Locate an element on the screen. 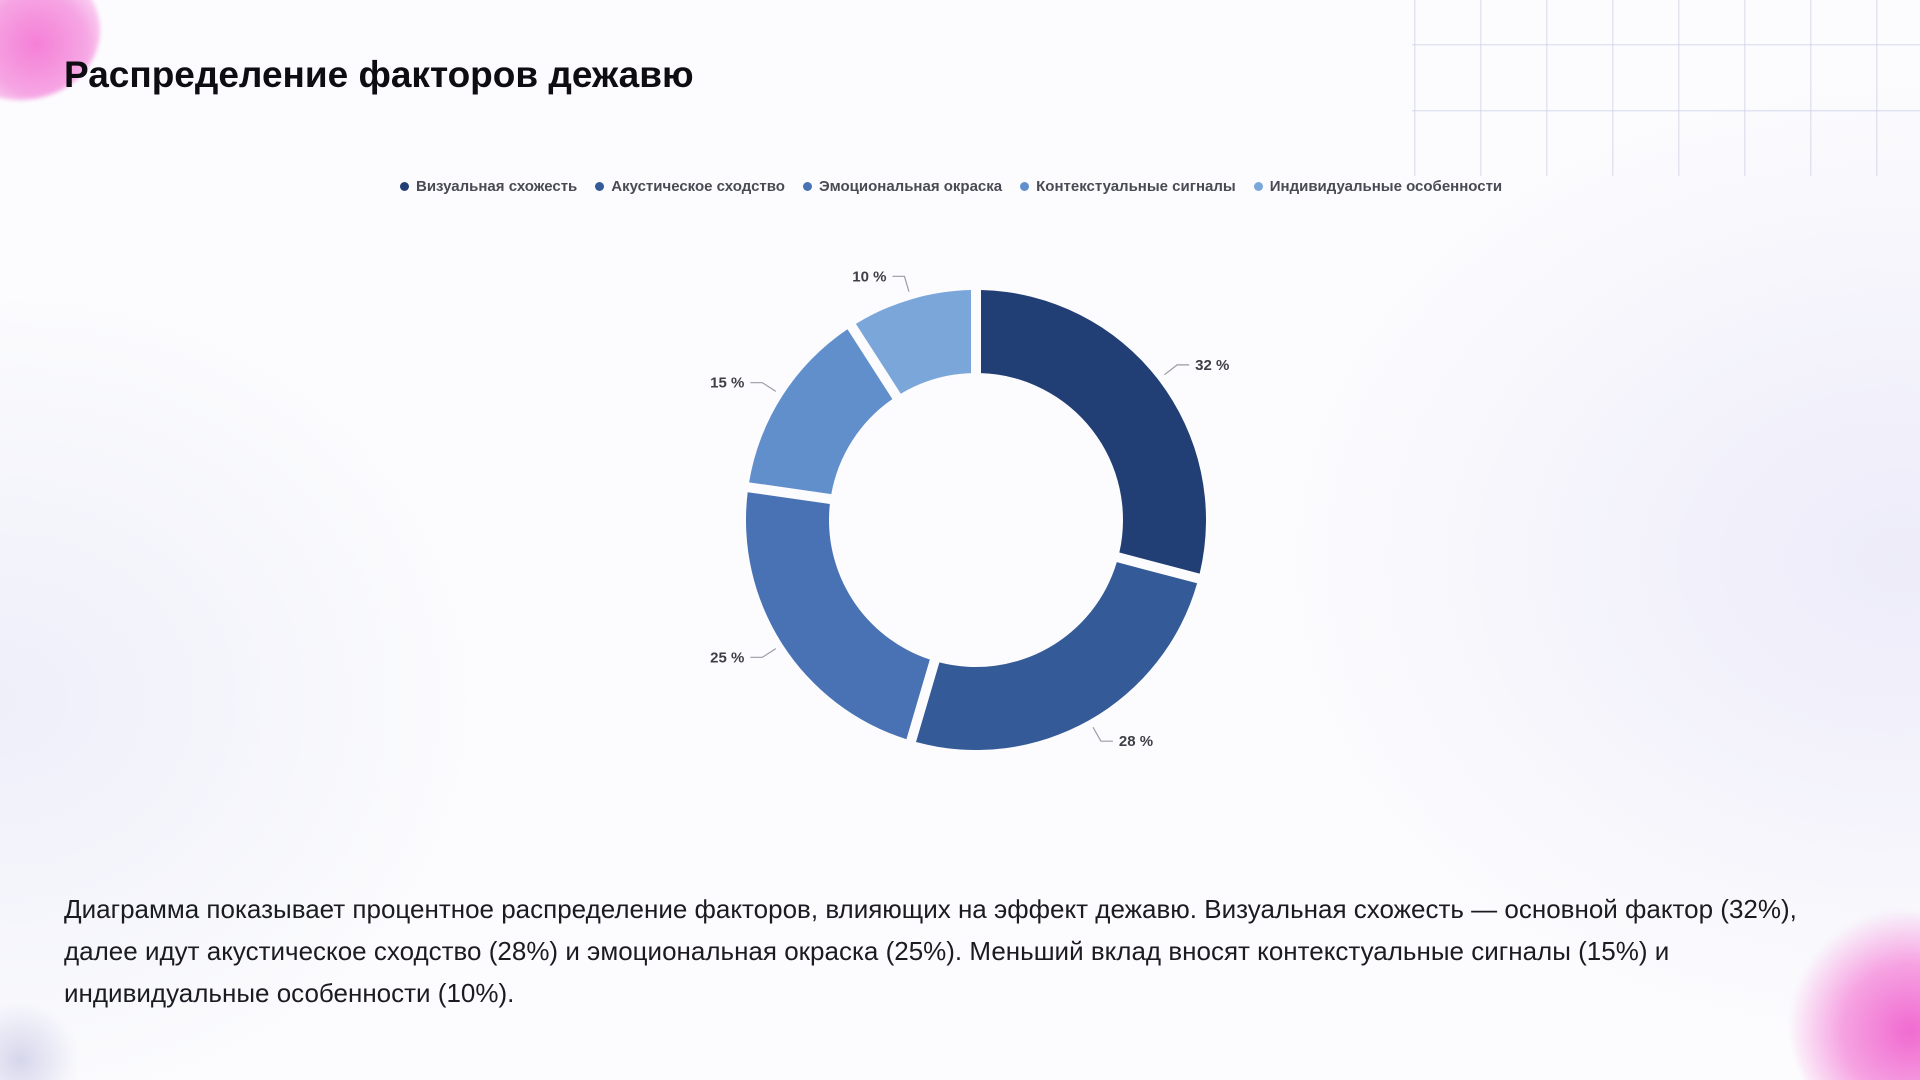 The image size is (1920, 1080). decorative-grid is located at coordinates (1666, 88).